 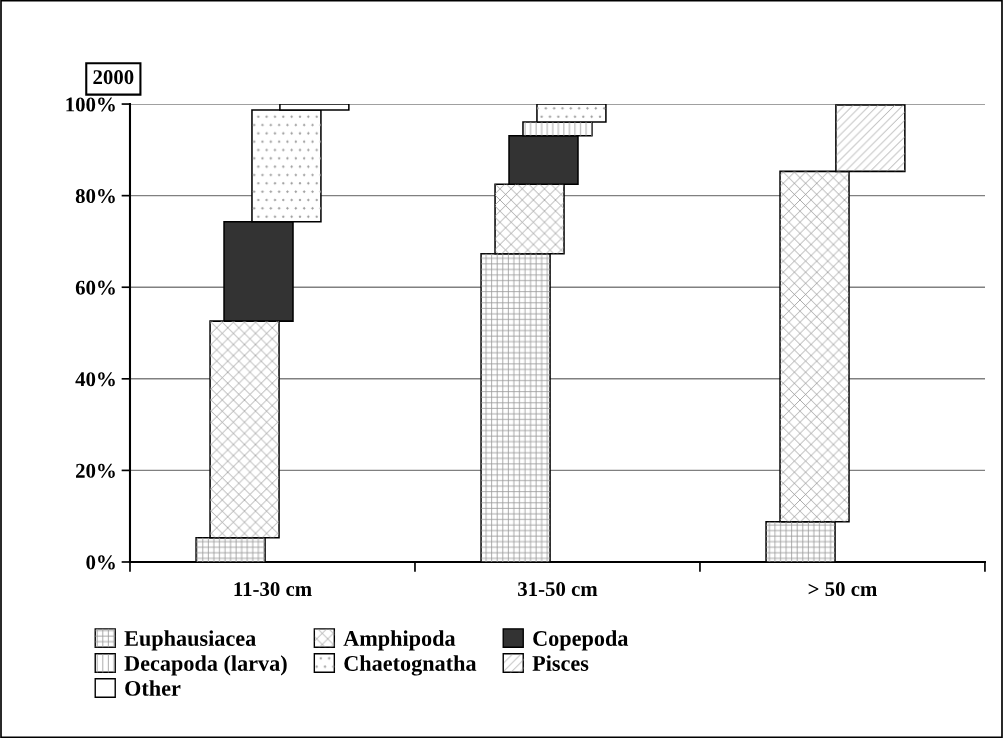 I want to click on y-tick-label: 40%, so click(x=95, y=379).